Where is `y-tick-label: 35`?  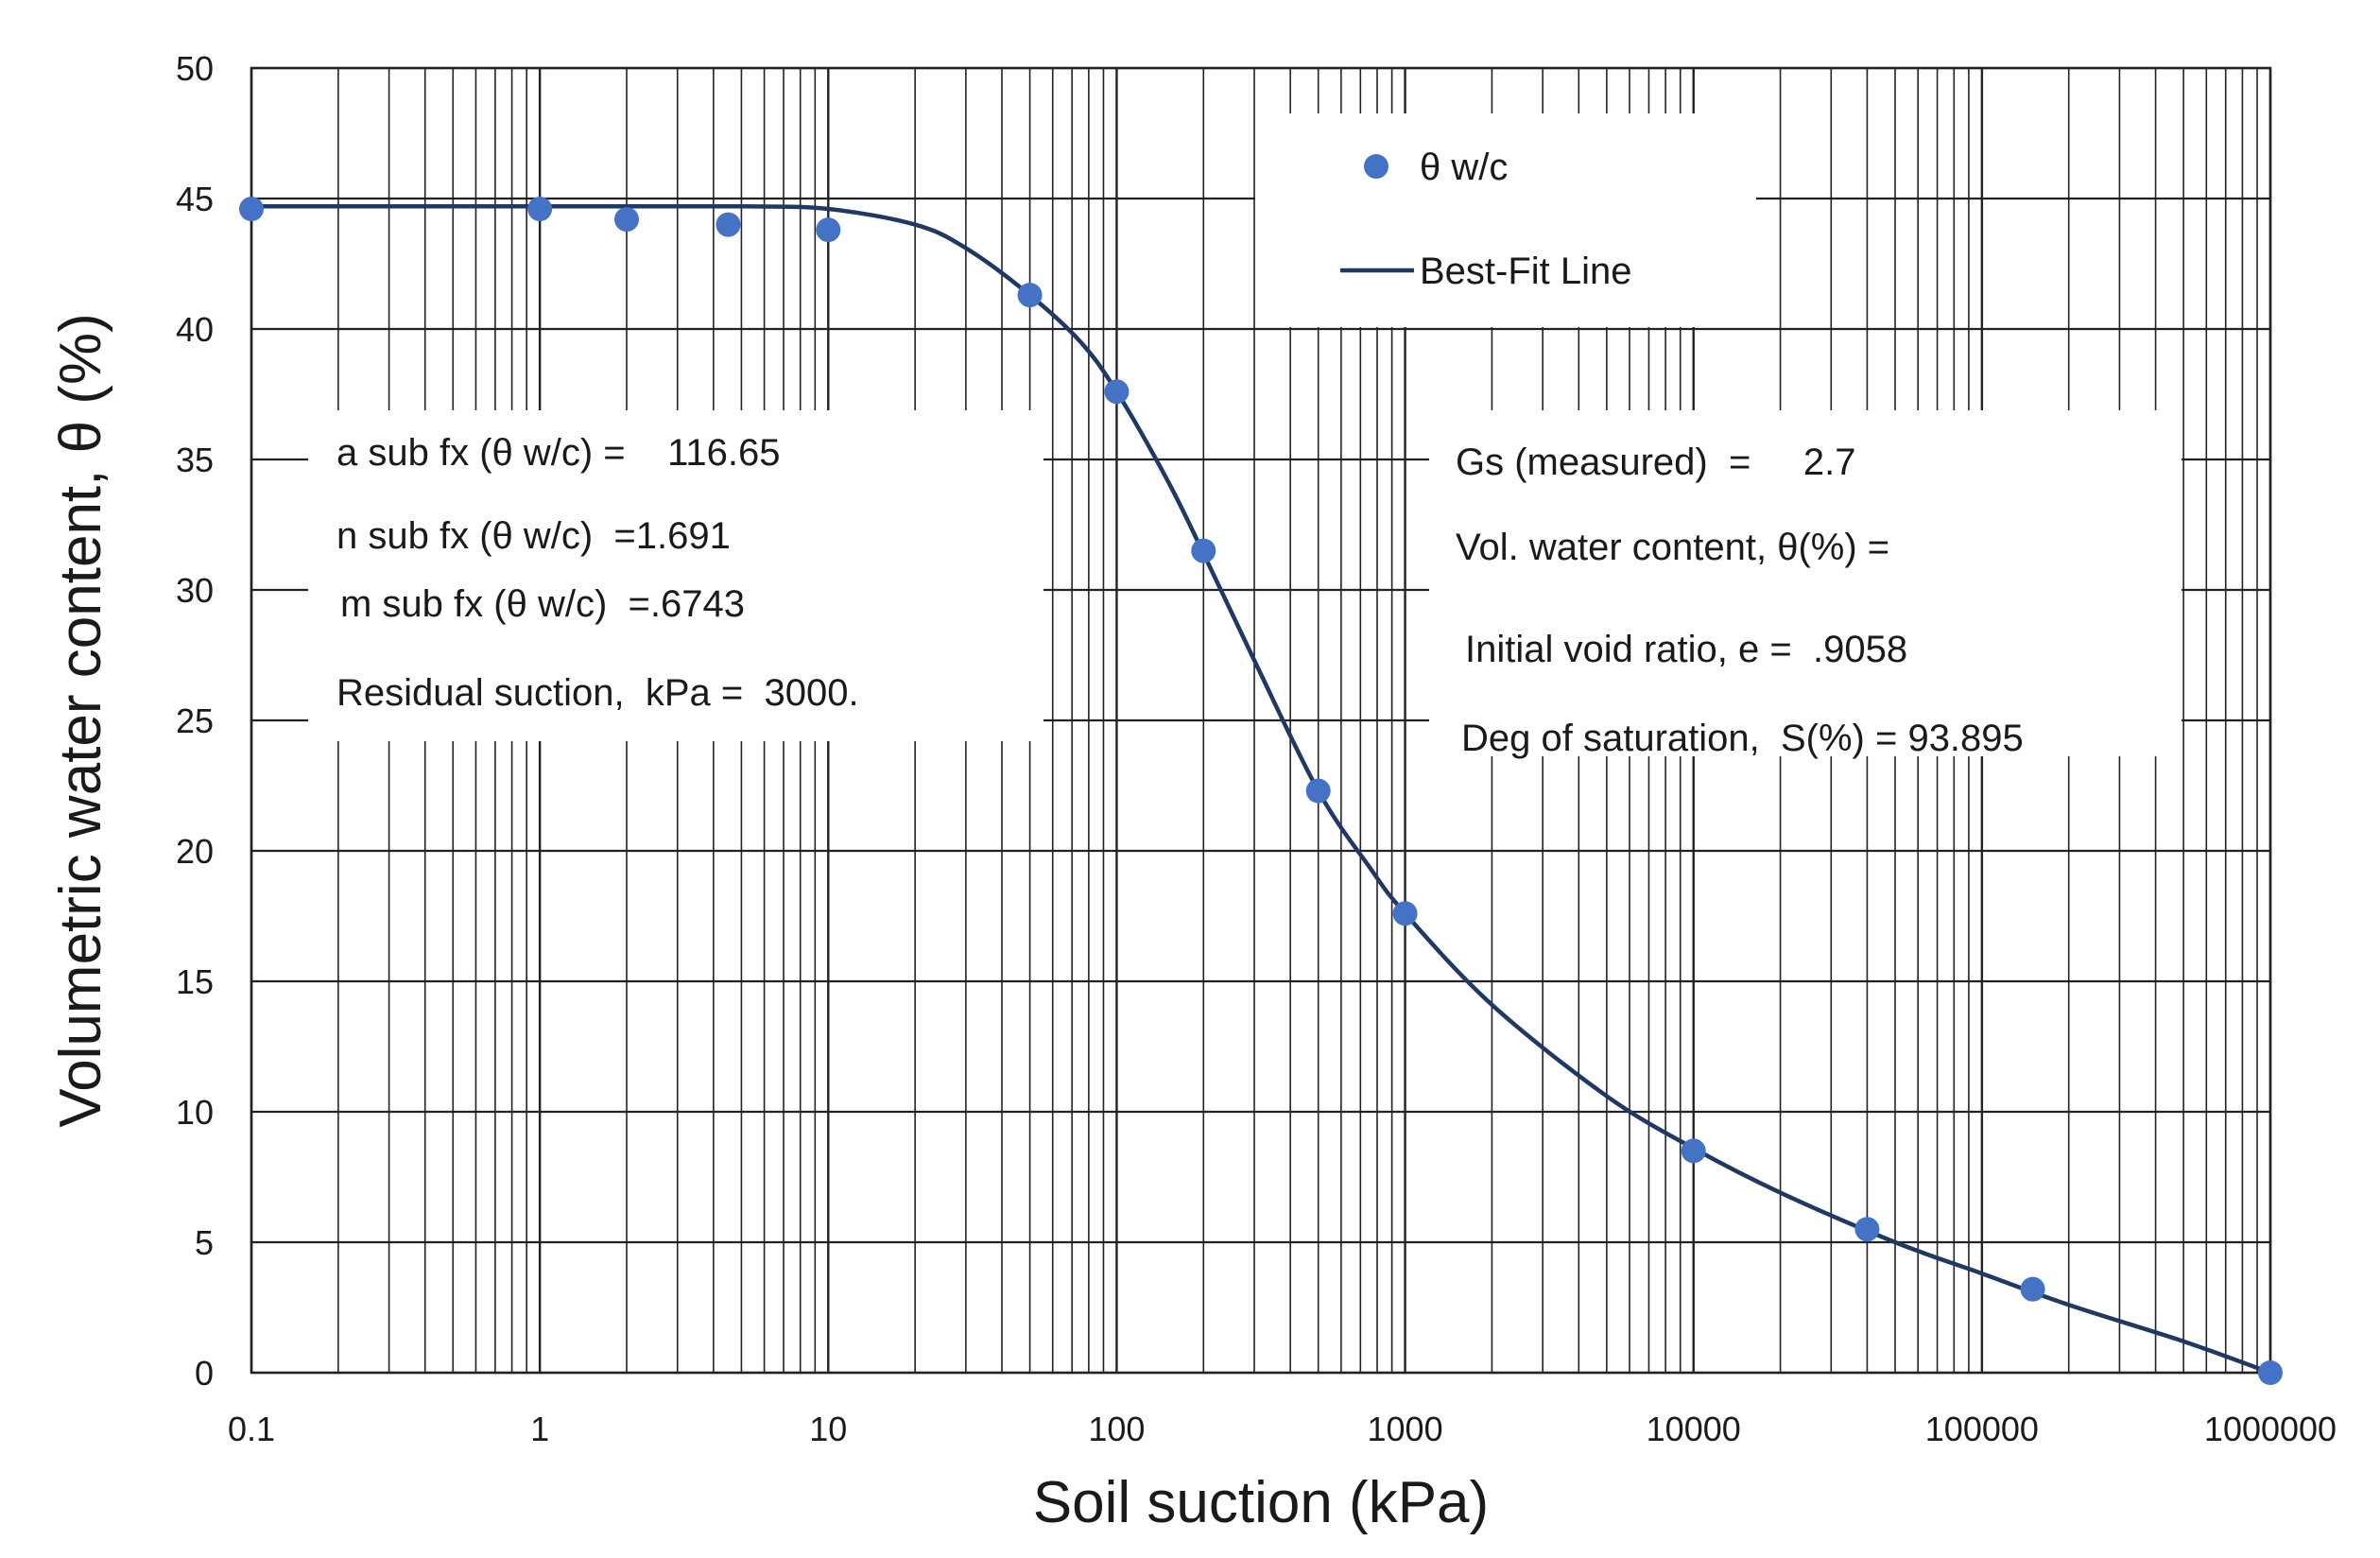
y-tick-label: 35 is located at coordinates (195, 460).